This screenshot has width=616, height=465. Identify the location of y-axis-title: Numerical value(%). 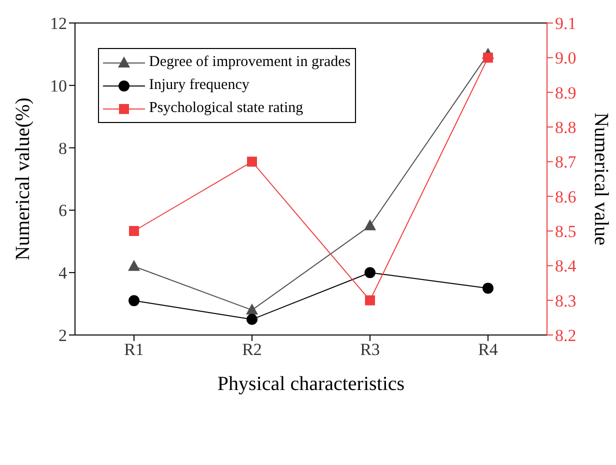
(23, 179).